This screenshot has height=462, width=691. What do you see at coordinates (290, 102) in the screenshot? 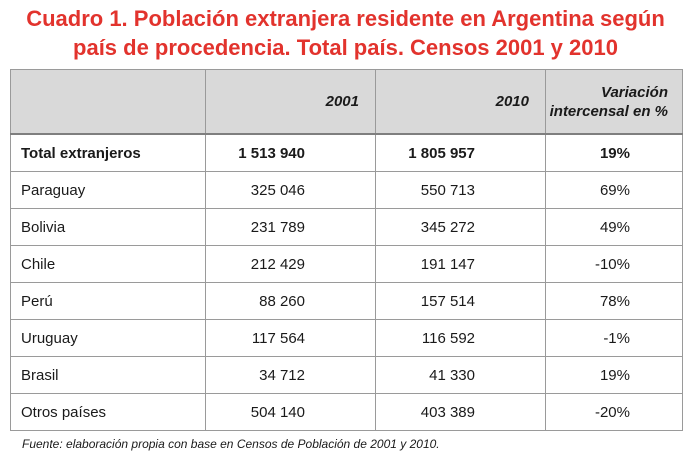
I see `header-2001: 2001` at bounding box center [290, 102].